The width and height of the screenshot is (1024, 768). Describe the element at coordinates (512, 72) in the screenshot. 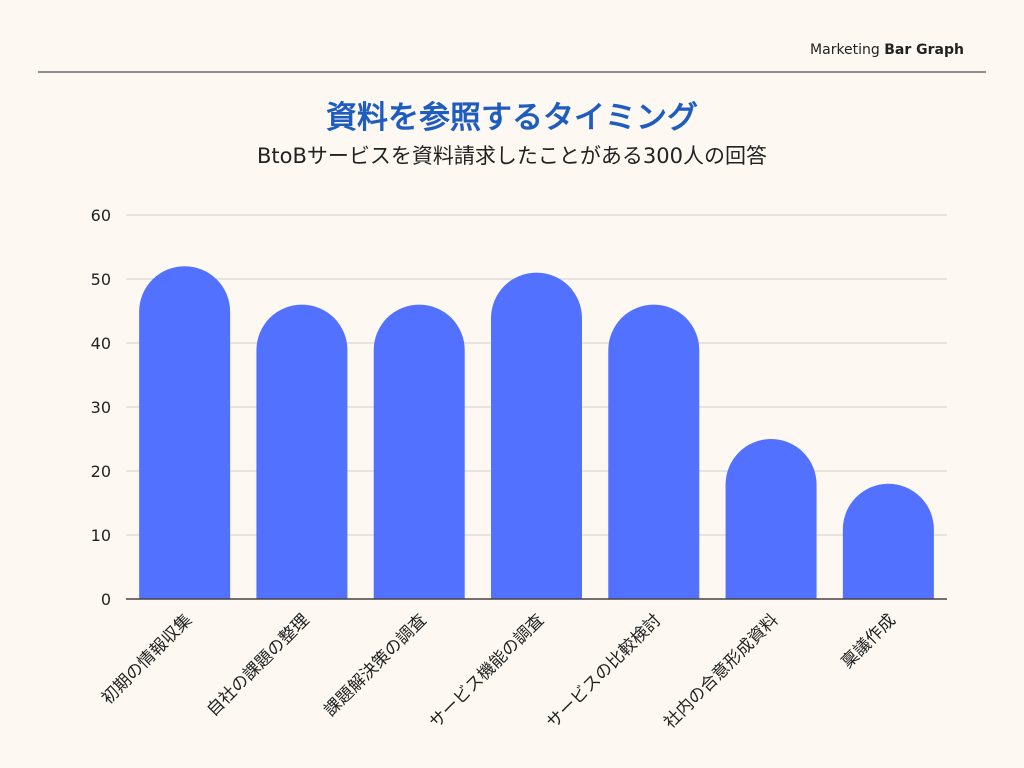

I see `header-divider` at that location.